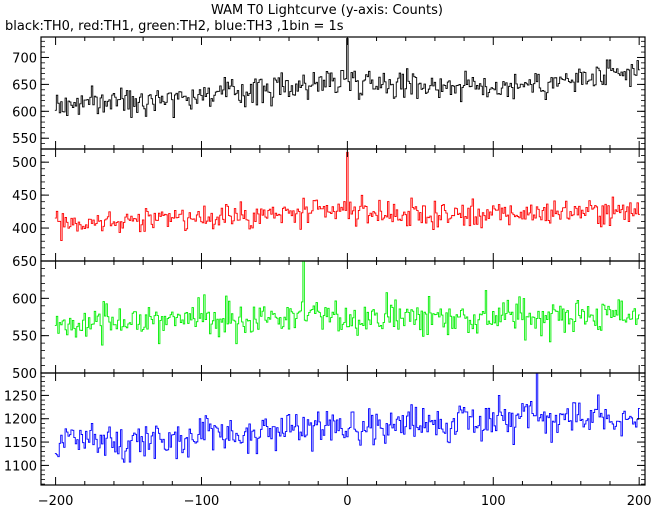 The height and width of the screenshot is (505, 654). Describe the element at coordinates (202, 499) in the screenshot. I see `x-tick-label: −100` at that location.